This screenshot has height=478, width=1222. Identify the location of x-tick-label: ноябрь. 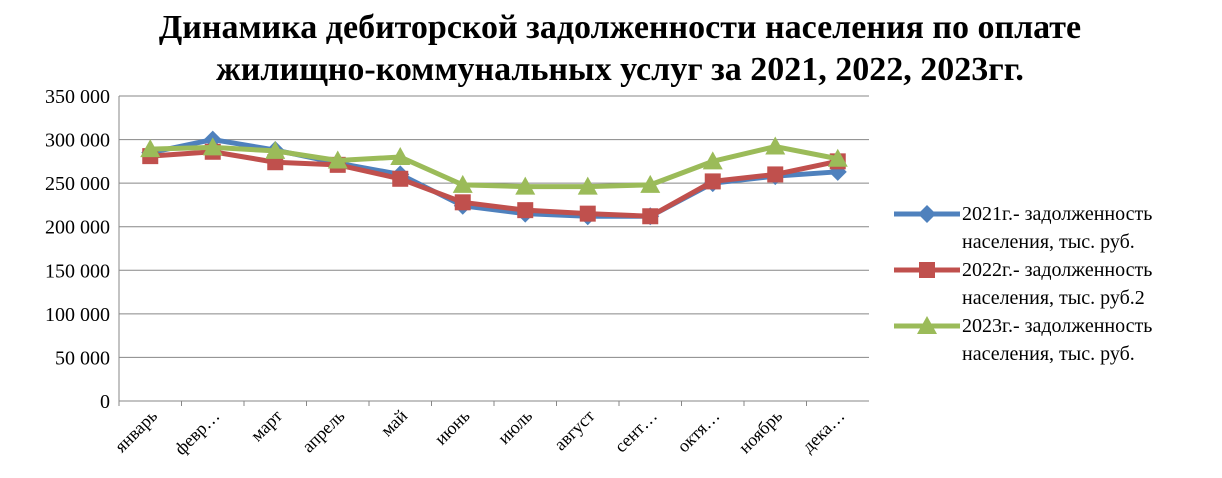
(761, 432).